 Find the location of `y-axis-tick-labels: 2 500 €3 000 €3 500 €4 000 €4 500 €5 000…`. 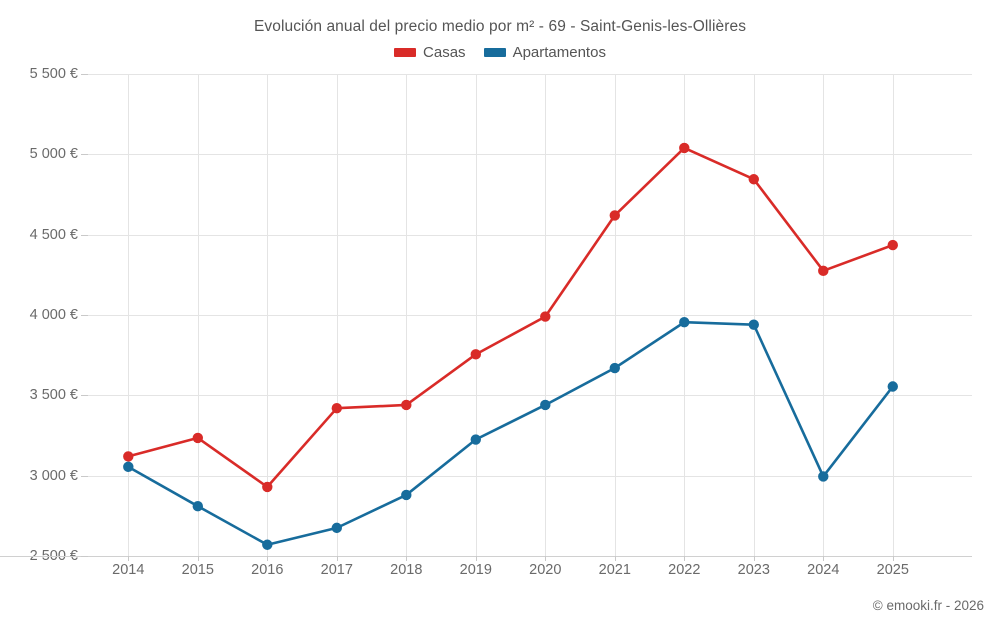

y-axis-tick-labels: 2 500 €3 000 €3 500 €4 000 €4 500 €5 000… is located at coordinates (39, 315).